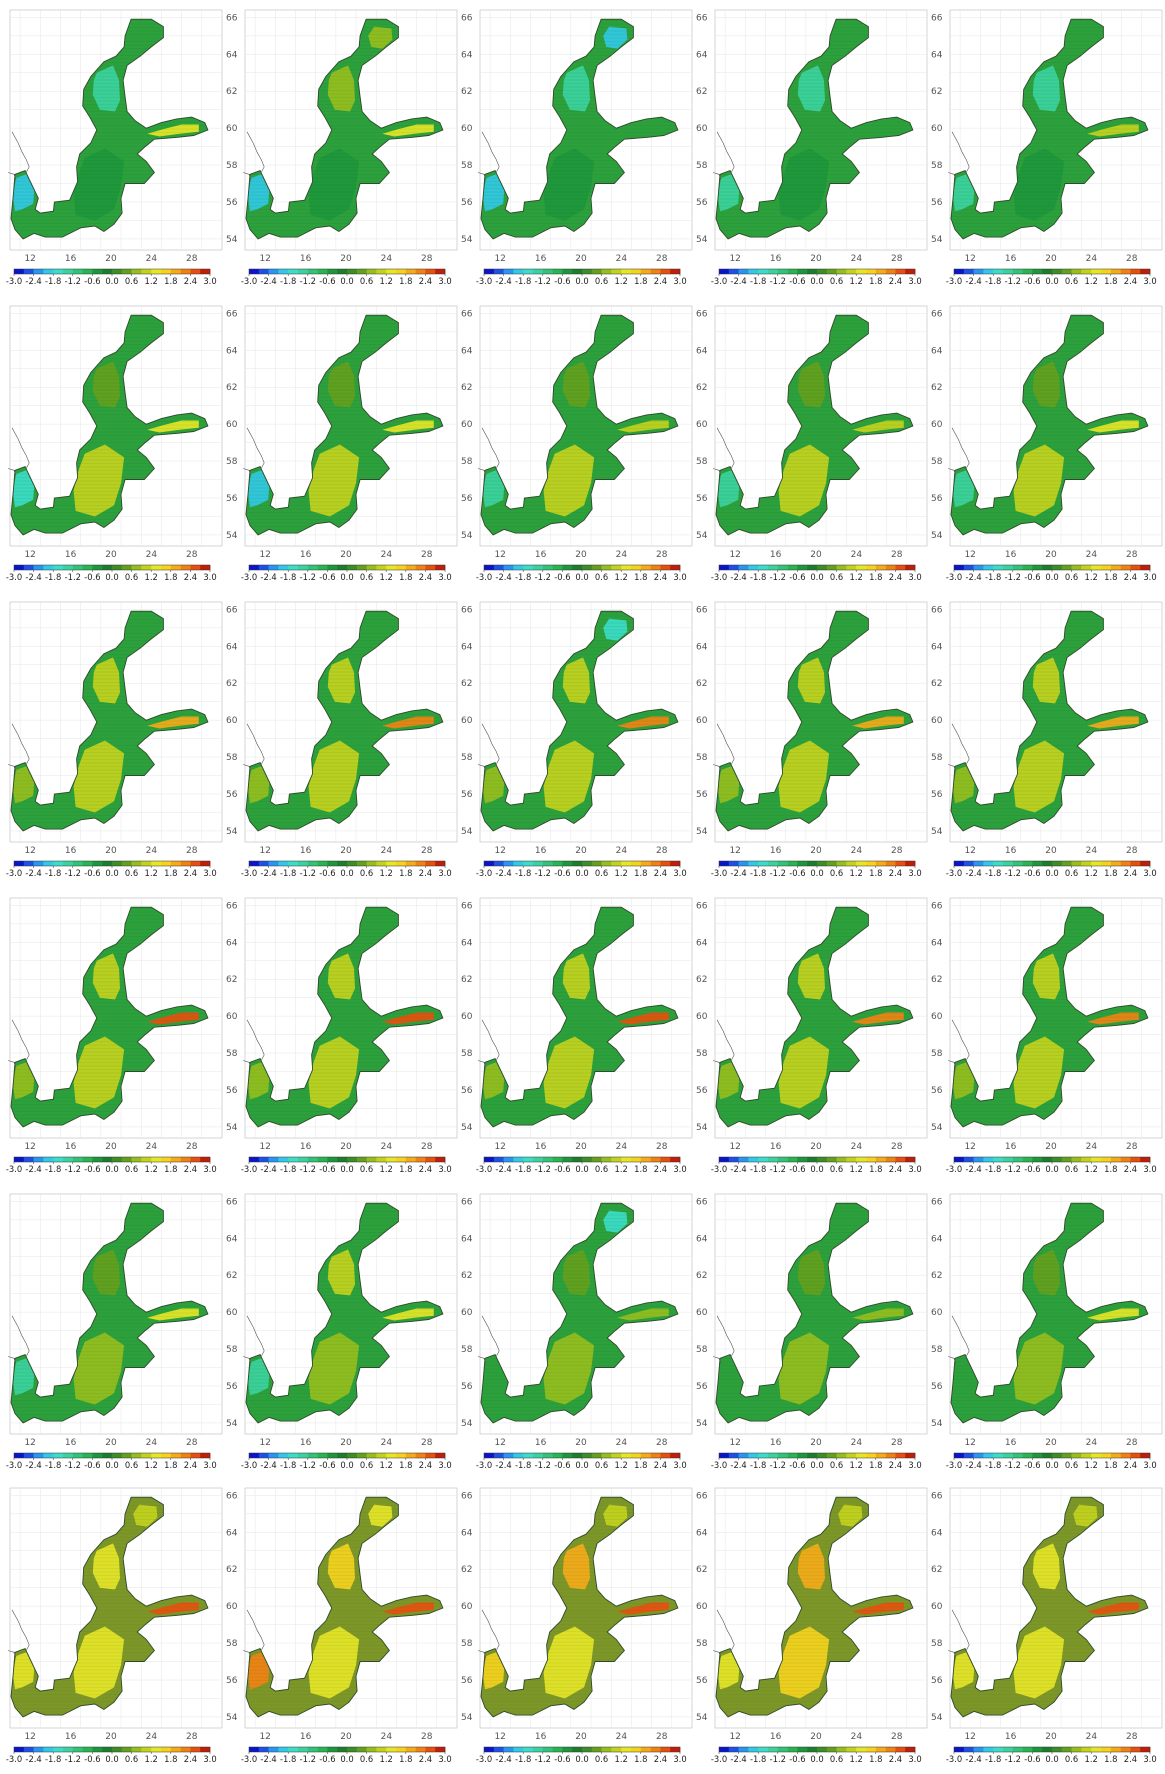  I want to click on colorbar: -3.0 -2.4 -1.8 -1.2 -0.6 0.0 0.6 1.2 1.8 2.4 3.0, so click(581, 1461).